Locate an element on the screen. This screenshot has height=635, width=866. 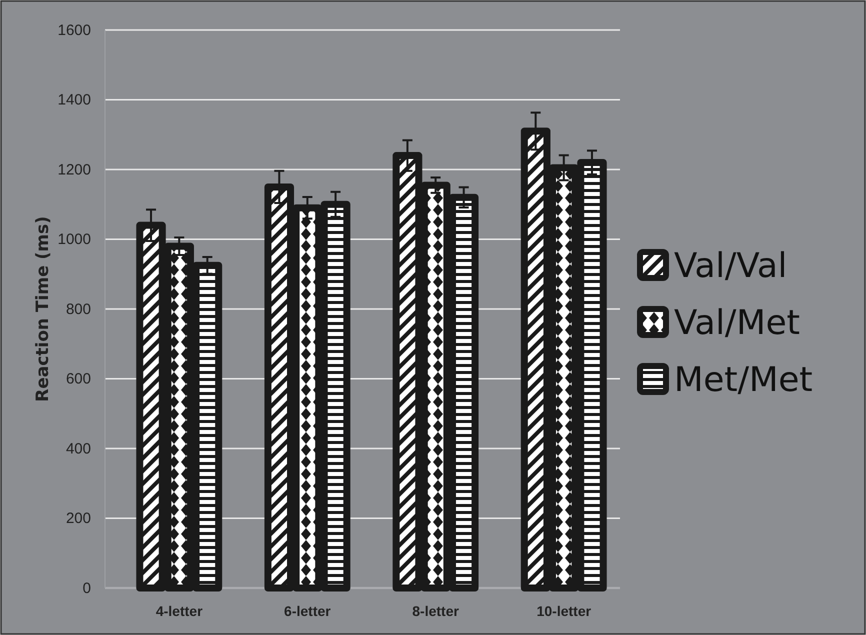
y-tick-label: 400 is located at coordinates (78, 449).